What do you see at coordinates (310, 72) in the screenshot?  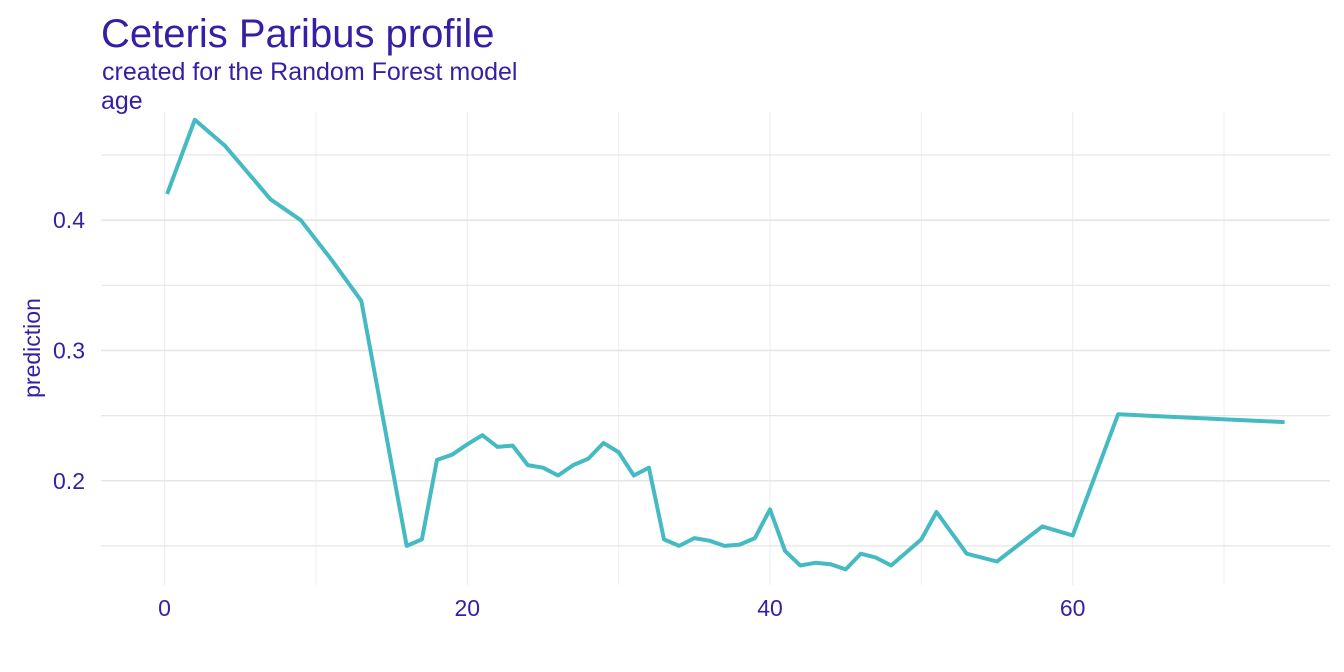 I see `chart-subtitle: created for the Random Forest model` at bounding box center [310, 72].